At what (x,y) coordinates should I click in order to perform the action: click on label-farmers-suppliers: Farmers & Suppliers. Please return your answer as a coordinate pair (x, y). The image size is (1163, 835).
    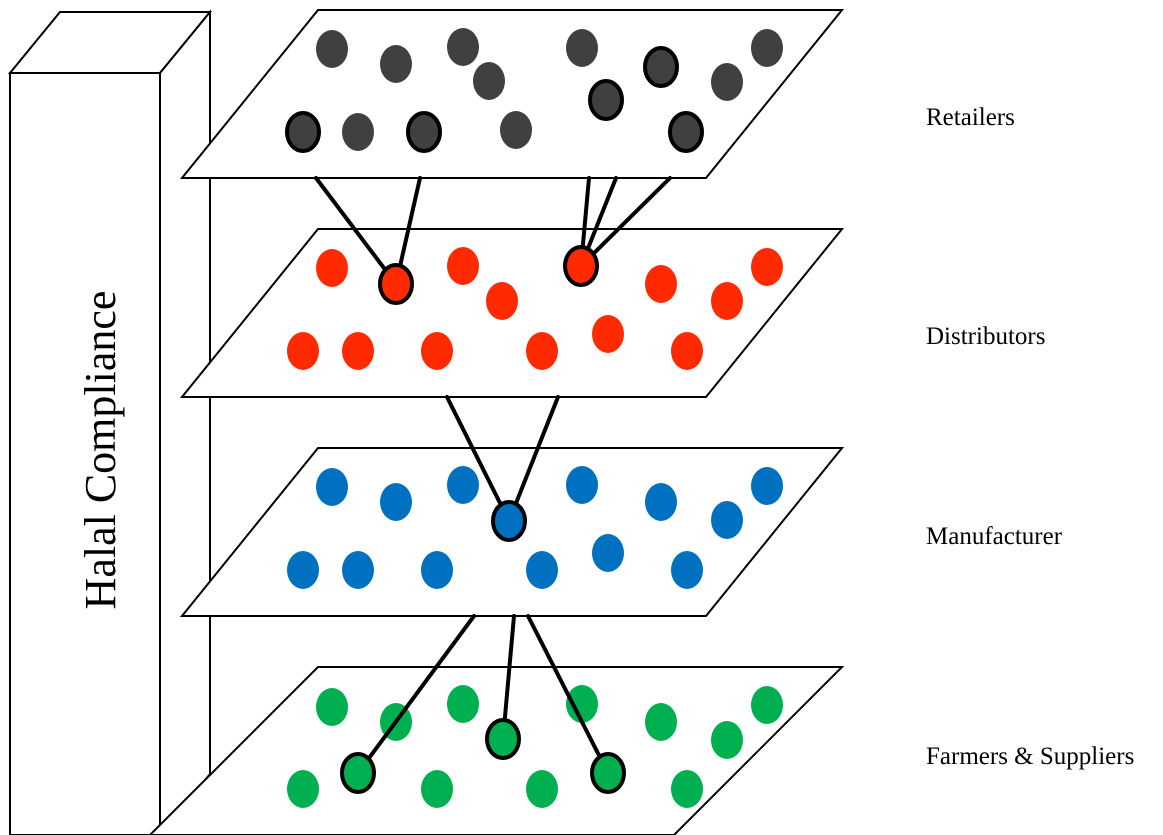
    Looking at the image, I should click on (1030, 756).